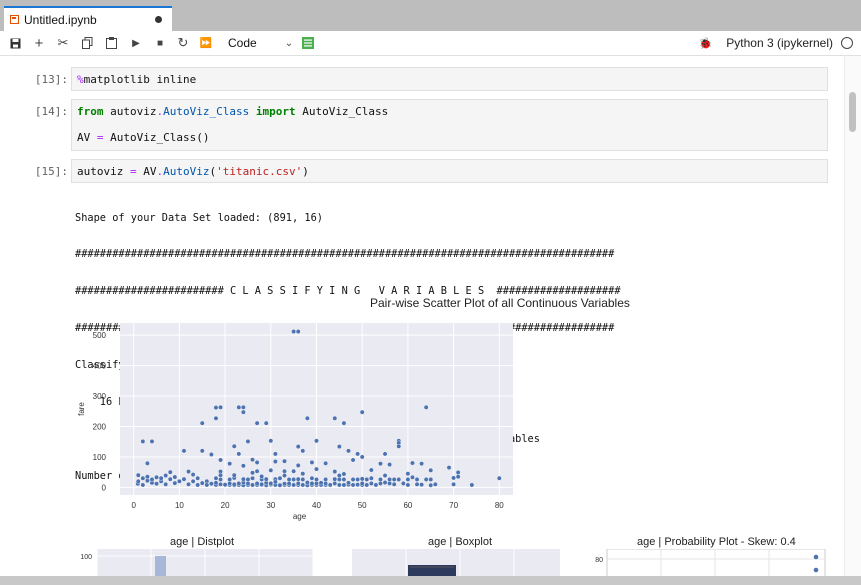 Image resolution: width=861 pixels, height=585 pixels. I want to click on chevron-down-icon: ⌄, so click(289, 43).